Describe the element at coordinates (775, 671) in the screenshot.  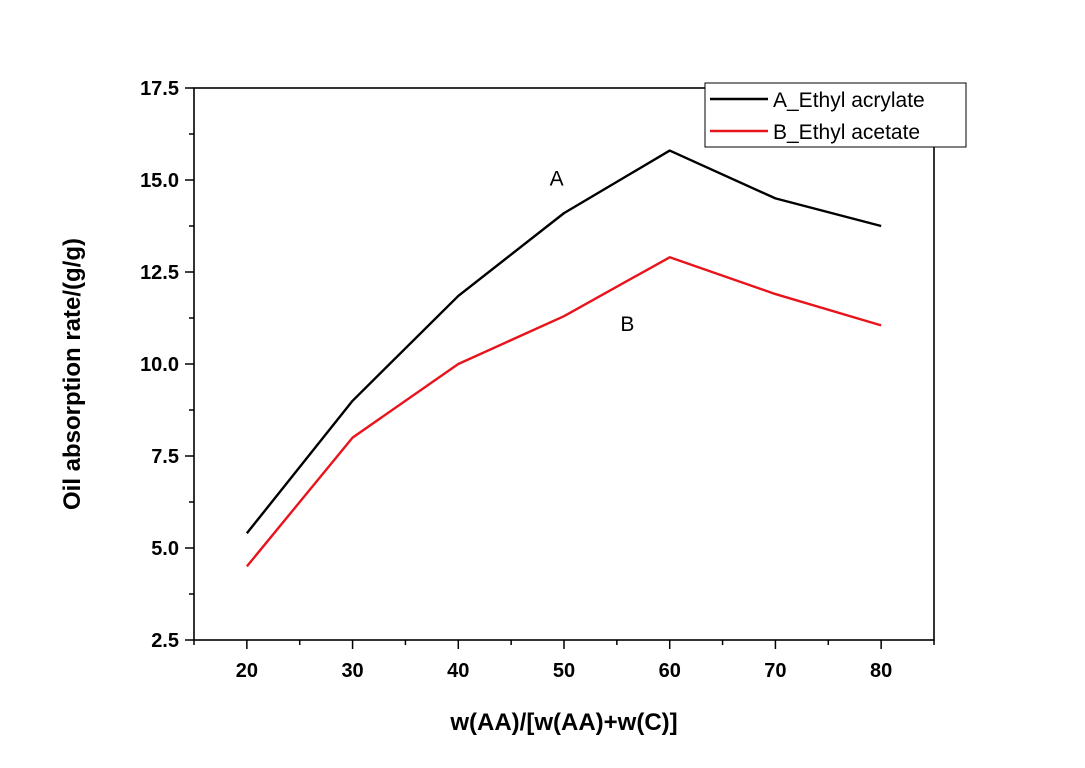
I see `x-tick-label: 70` at that location.